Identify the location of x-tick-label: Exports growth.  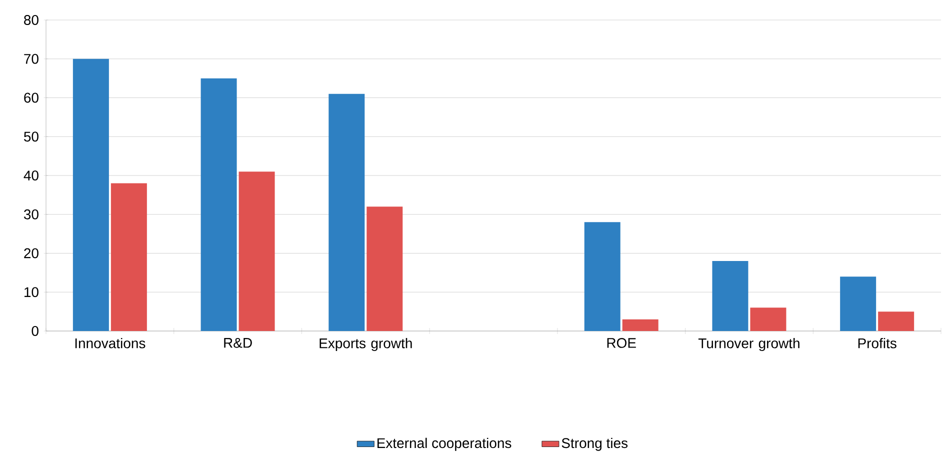
(366, 345).